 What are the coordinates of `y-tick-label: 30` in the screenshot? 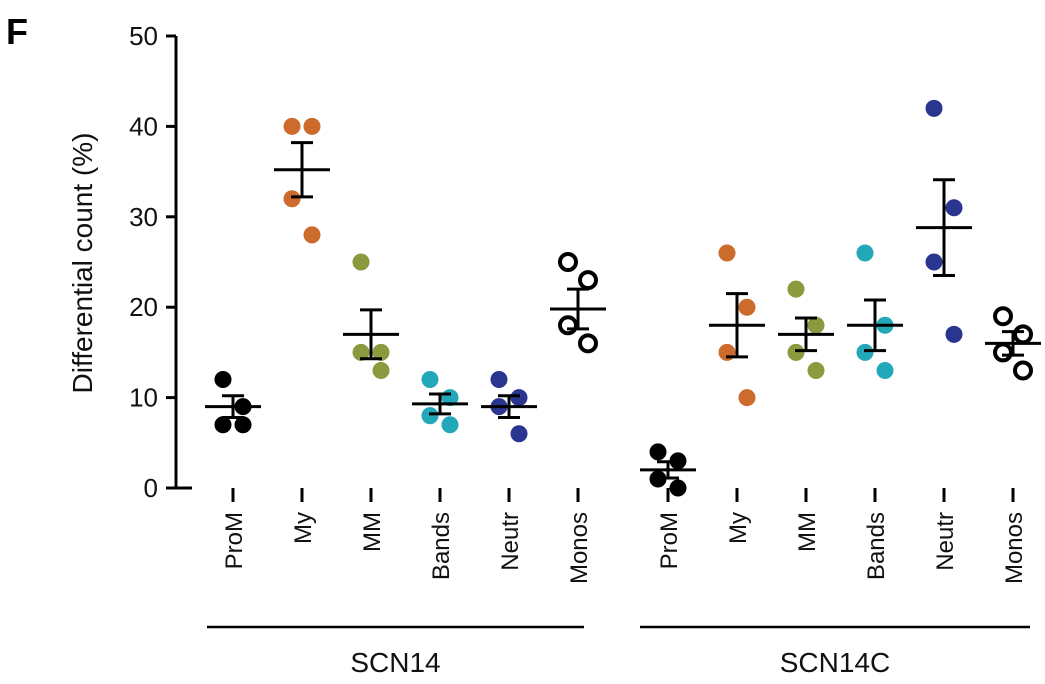 It's located at (143, 217).